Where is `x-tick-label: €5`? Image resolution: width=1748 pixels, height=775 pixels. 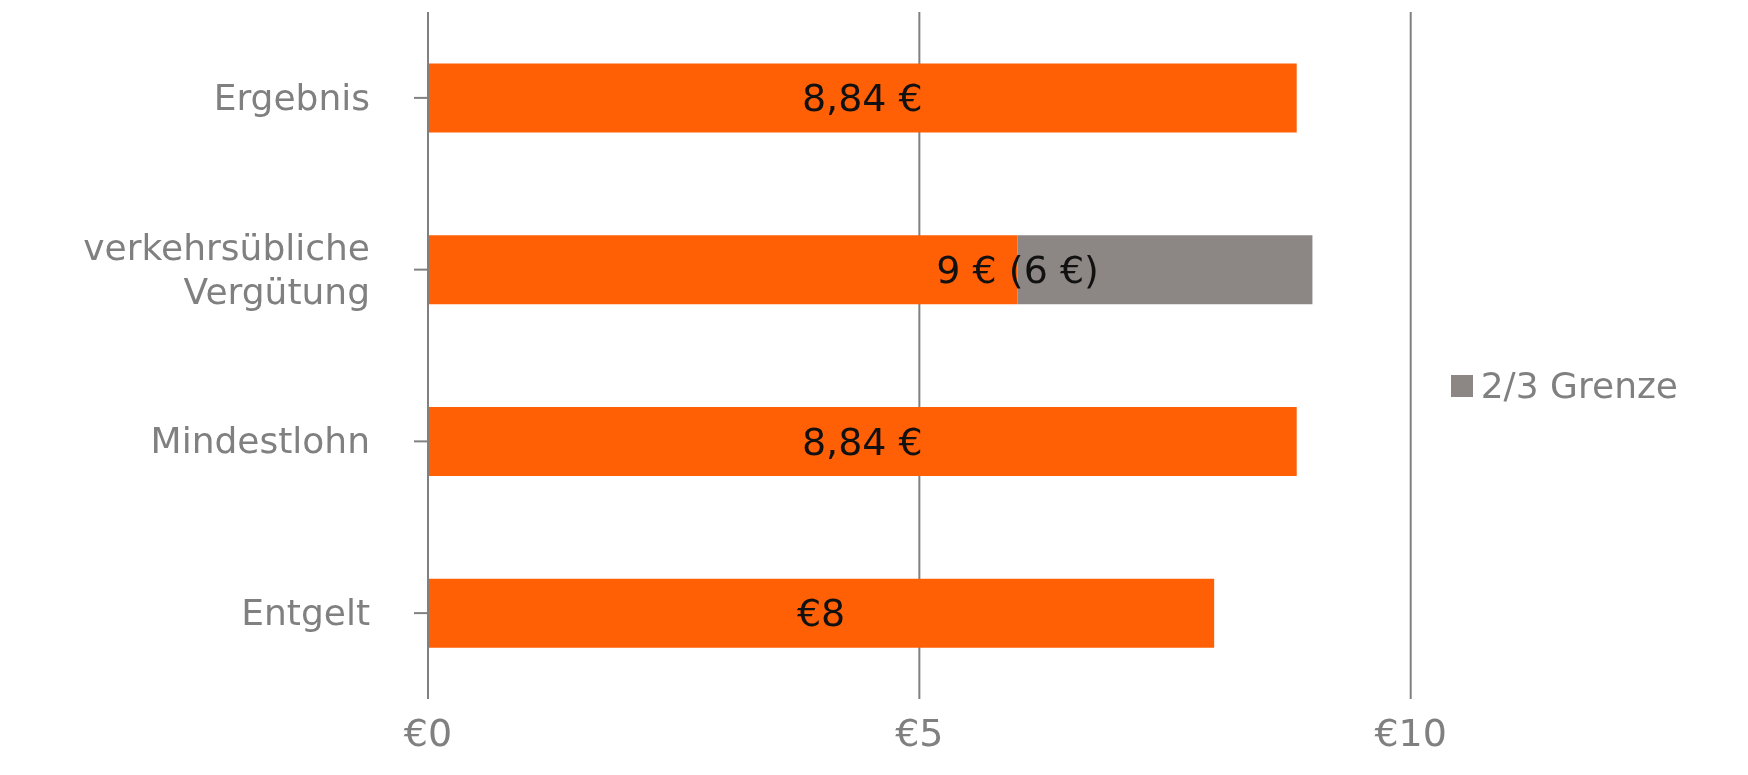
x-tick-label: €5 is located at coordinates (919, 732).